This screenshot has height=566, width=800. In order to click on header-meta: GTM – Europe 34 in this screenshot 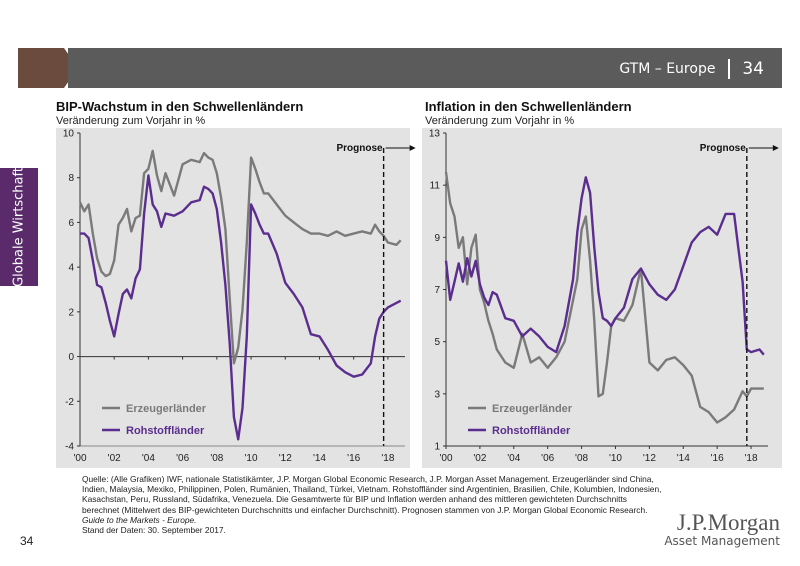, I will do `click(691, 69)`.